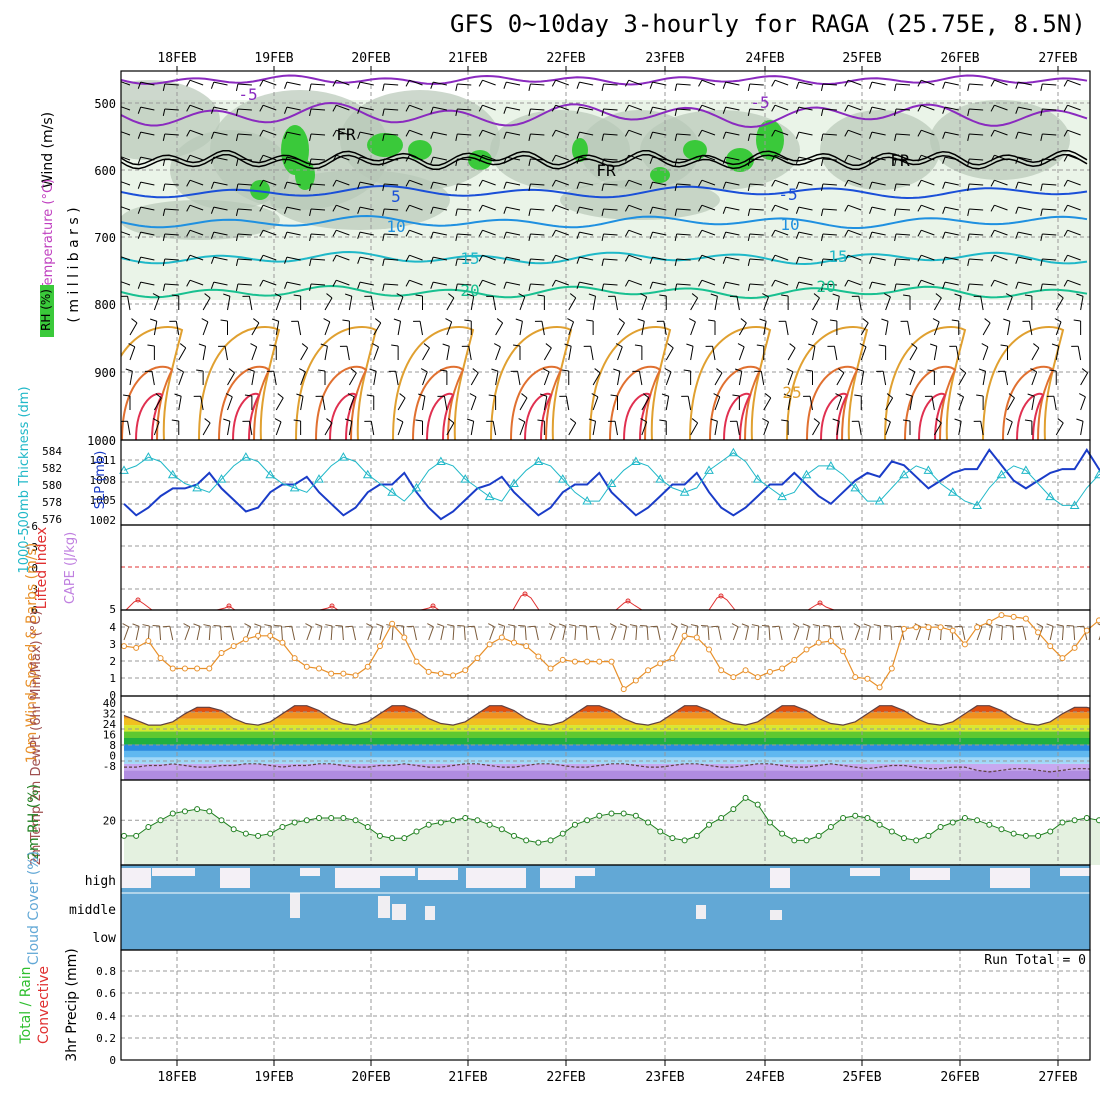  What do you see at coordinates (52, 485) in the screenshot?
I see `thickness-tick: 580` at bounding box center [52, 485].